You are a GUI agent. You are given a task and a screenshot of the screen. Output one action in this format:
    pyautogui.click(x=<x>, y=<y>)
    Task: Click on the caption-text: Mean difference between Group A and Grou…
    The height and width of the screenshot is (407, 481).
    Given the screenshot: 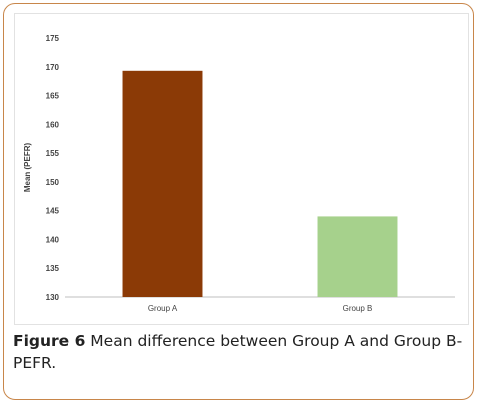 What is the action you would take?
    pyautogui.click(x=238, y=352)
    